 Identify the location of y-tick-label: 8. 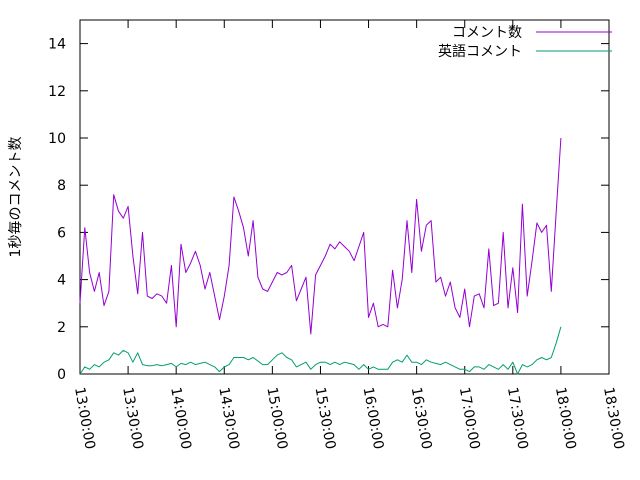
(61, 186).